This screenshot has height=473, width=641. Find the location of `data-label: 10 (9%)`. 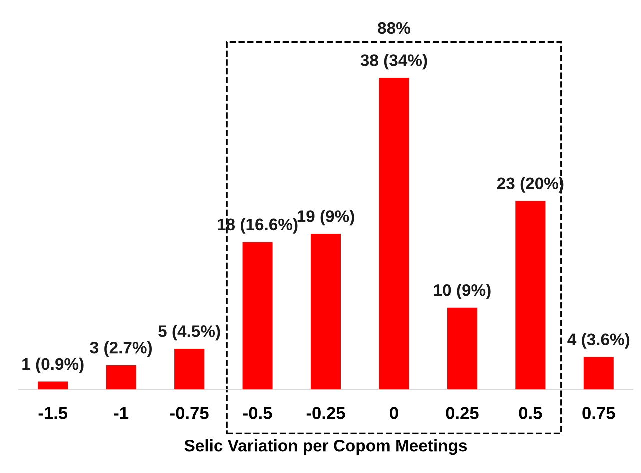

data-label: 10 (9%) is located at coordinates (462, 292).